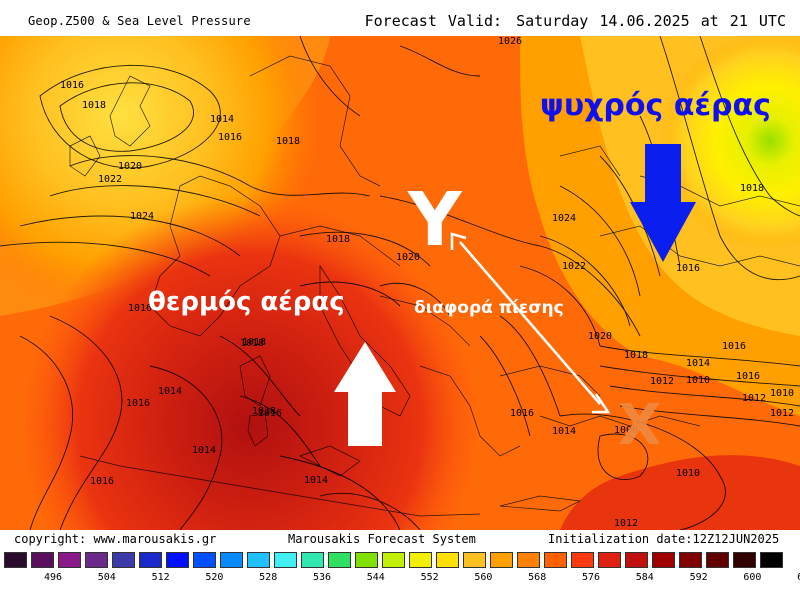  Describe the element at coordinates (644, 577) in the screenshot. I see `scale-tick-label: 584` at that location.